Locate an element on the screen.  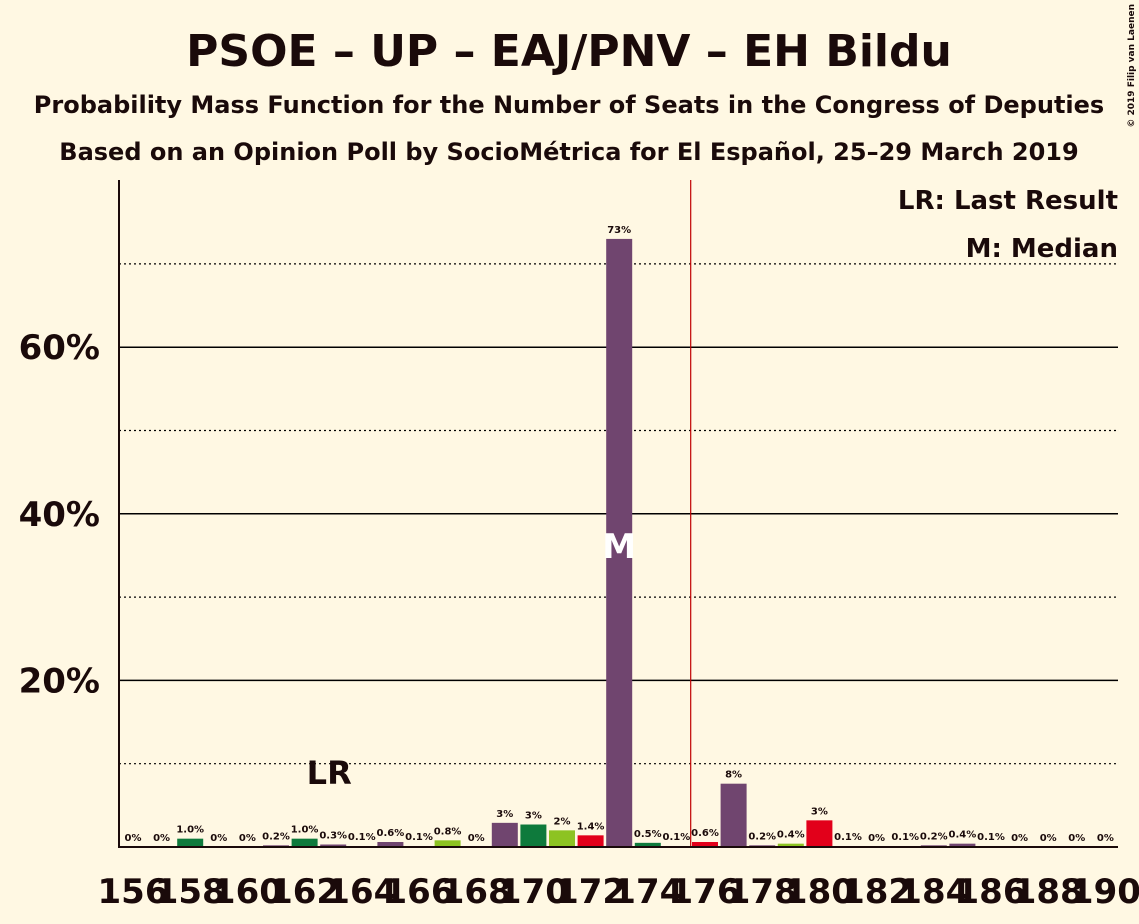
data-label-172: 1.4% is located at coordinates (591, 826).